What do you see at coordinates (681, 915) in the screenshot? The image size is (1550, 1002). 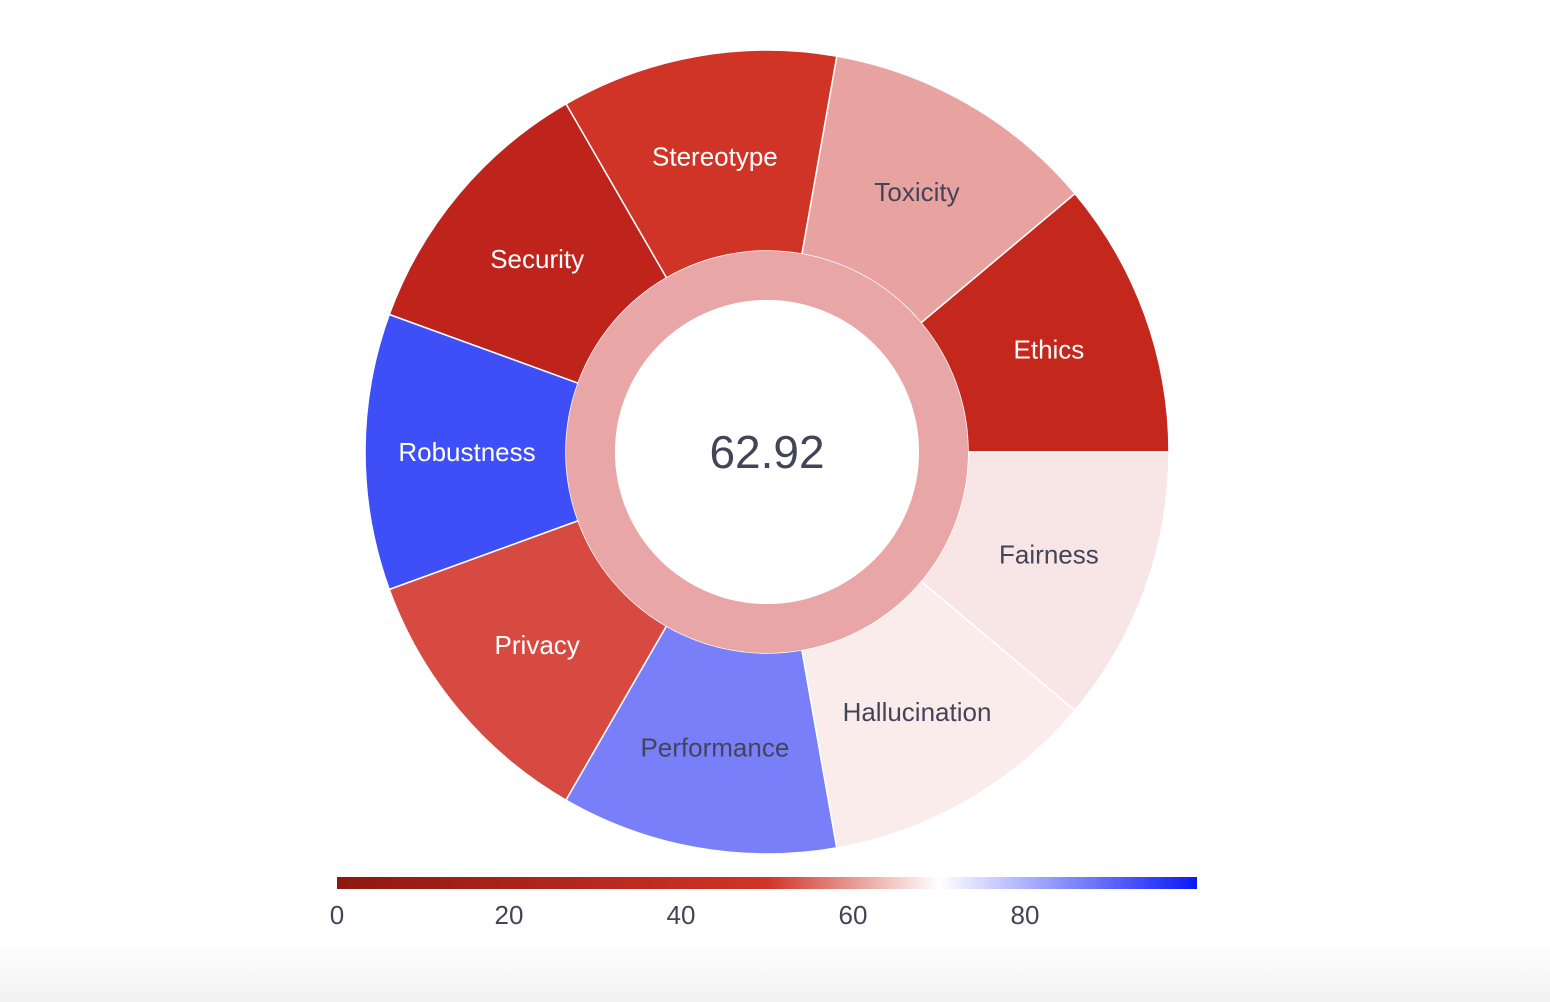 I see `colorbar-tick-40: 40` at bounding box center [681, 915].